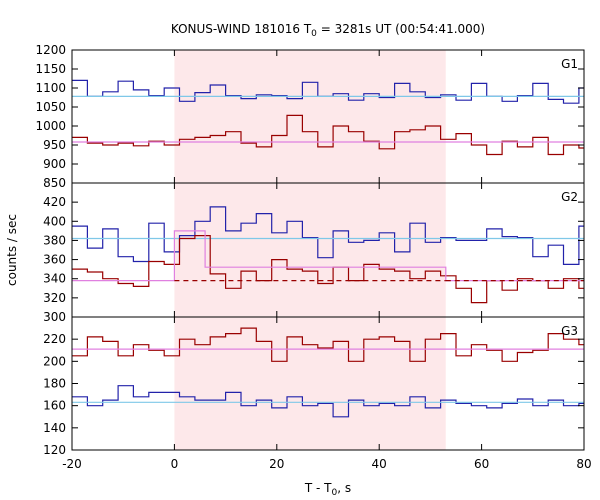 The height and width of the screenshot is (500, 600). What do you see at coordinates (569, 64) in the screenshot?
I see `panel-label-G1: G1` at bounding box center [569, 64].